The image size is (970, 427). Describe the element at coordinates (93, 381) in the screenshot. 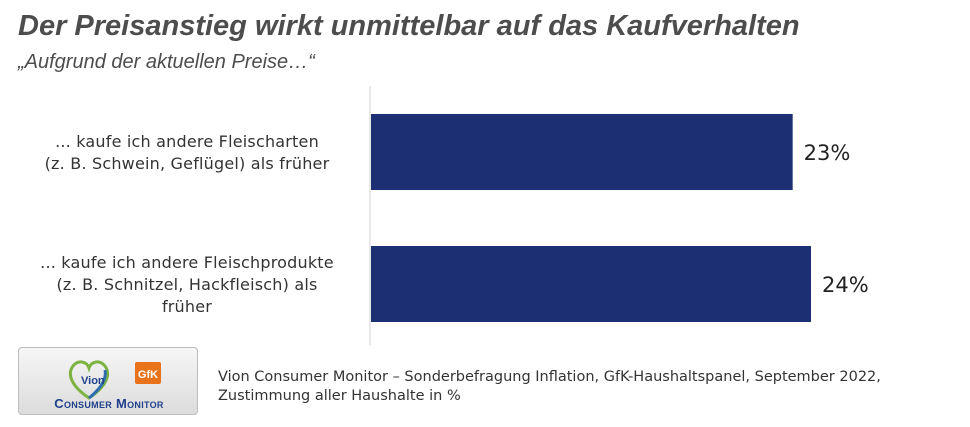

I see `logo-brand-text: Vion` at that location.